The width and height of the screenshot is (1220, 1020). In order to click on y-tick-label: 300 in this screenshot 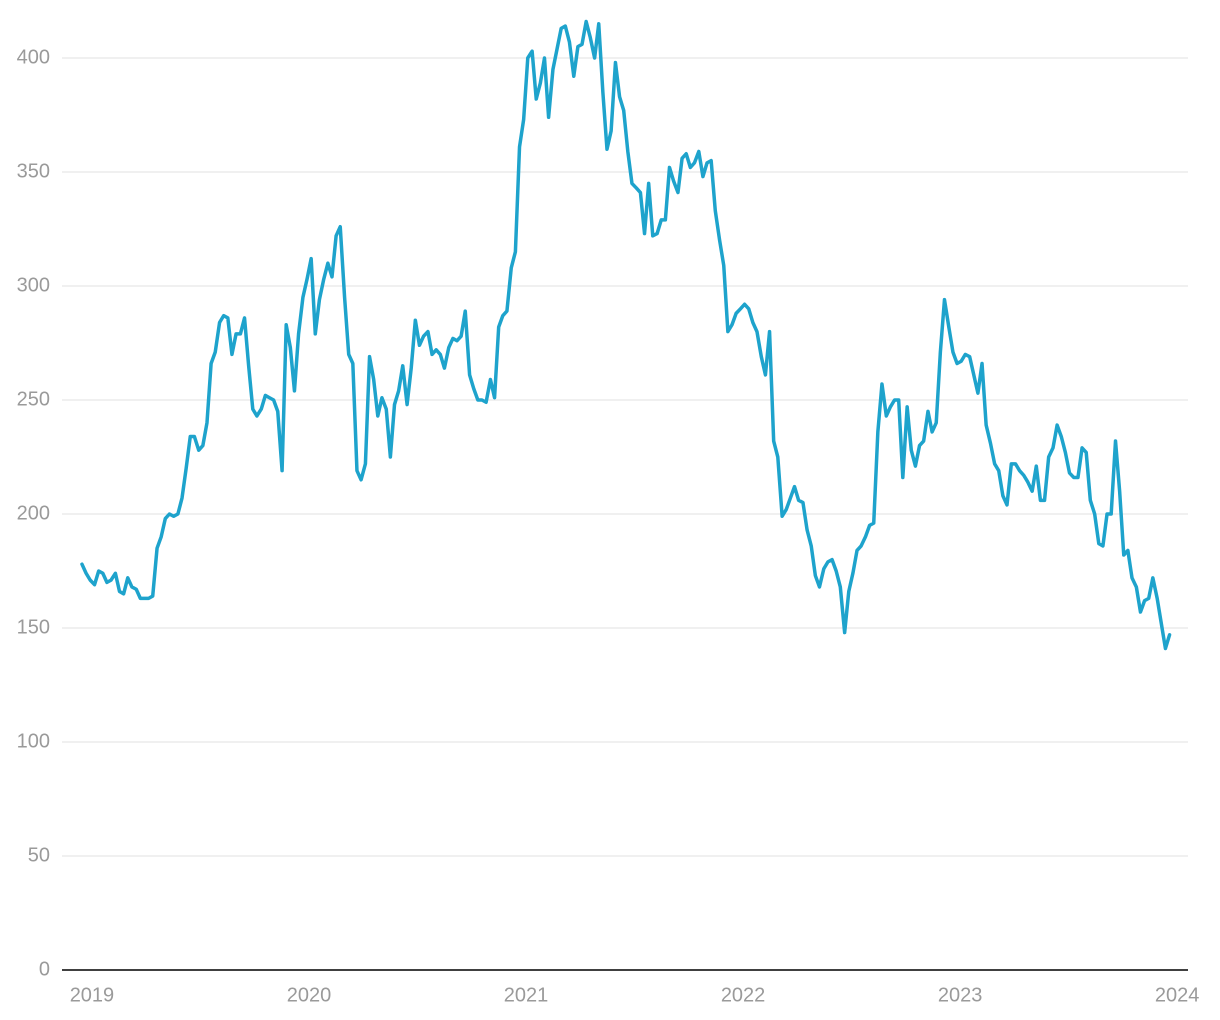, I will do `click(33, 285)`.